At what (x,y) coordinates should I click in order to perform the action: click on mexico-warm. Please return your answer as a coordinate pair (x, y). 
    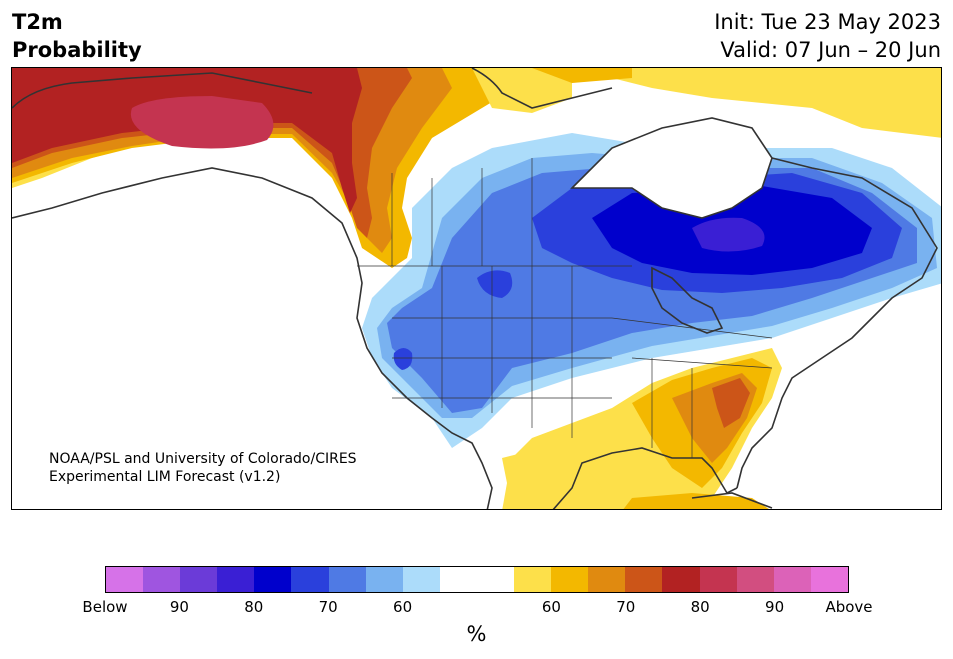
    Looking at the image, I should click on (552, 478).